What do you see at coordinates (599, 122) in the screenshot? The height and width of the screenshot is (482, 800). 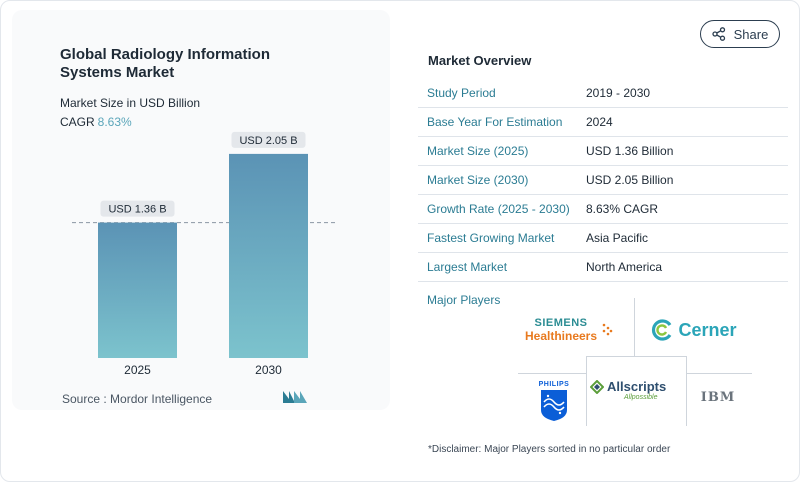 I see `overview-value: 2024` at bounding box center [599, 122].